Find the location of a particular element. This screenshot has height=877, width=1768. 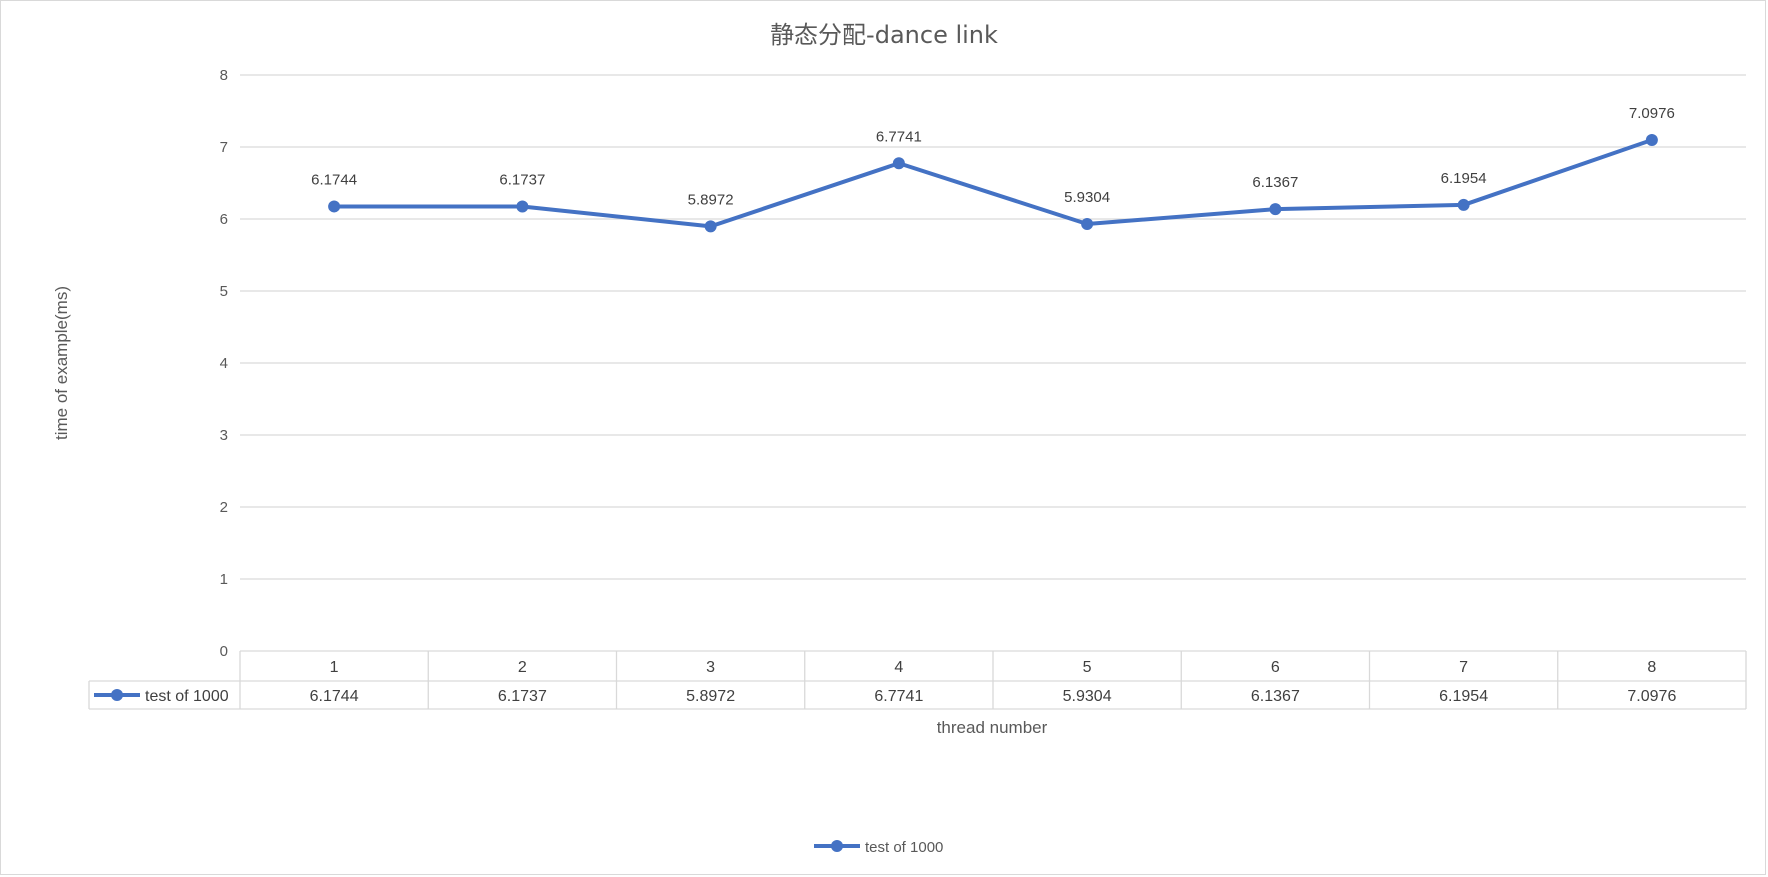

x-tick-label: 2 is located at coordinates (522, 667).